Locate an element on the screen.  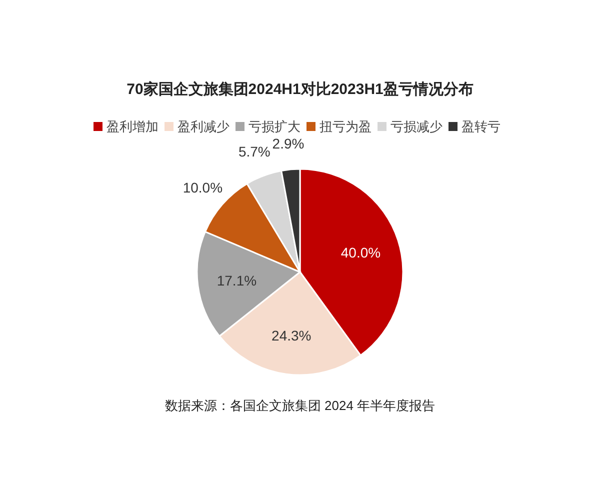
data-label: 2.9% is located at coordinates (288, 144).